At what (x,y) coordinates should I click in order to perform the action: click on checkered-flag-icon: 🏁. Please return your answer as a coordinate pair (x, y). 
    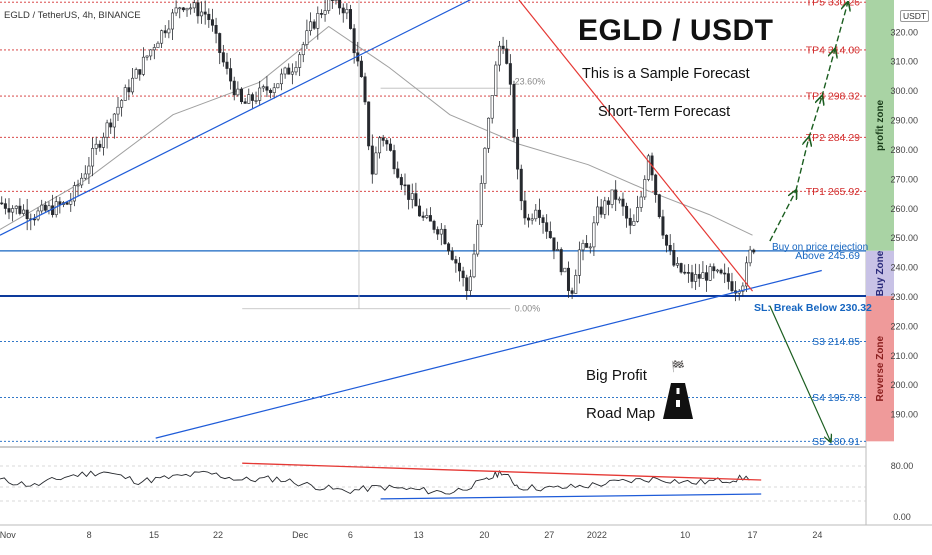
    Looking at the image, I should click on (678, 367).